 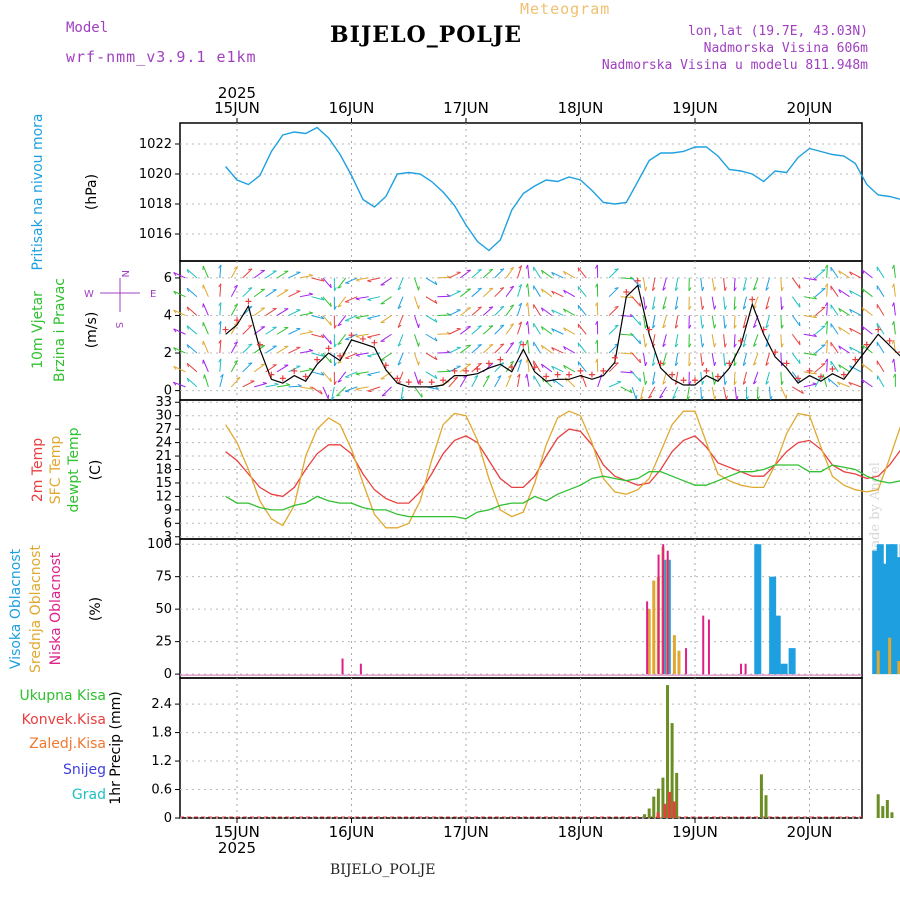 What do you see at coordinates (163, 496) in the screenshot?
I see `y-tick-label: 12` at bounding box center [163, 496].